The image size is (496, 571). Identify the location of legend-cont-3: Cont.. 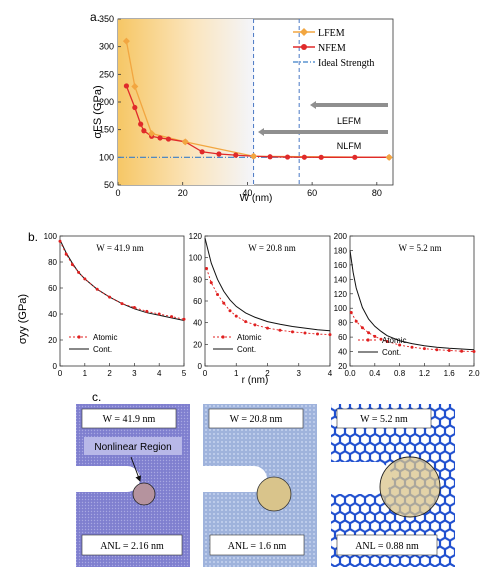
(391, 352).